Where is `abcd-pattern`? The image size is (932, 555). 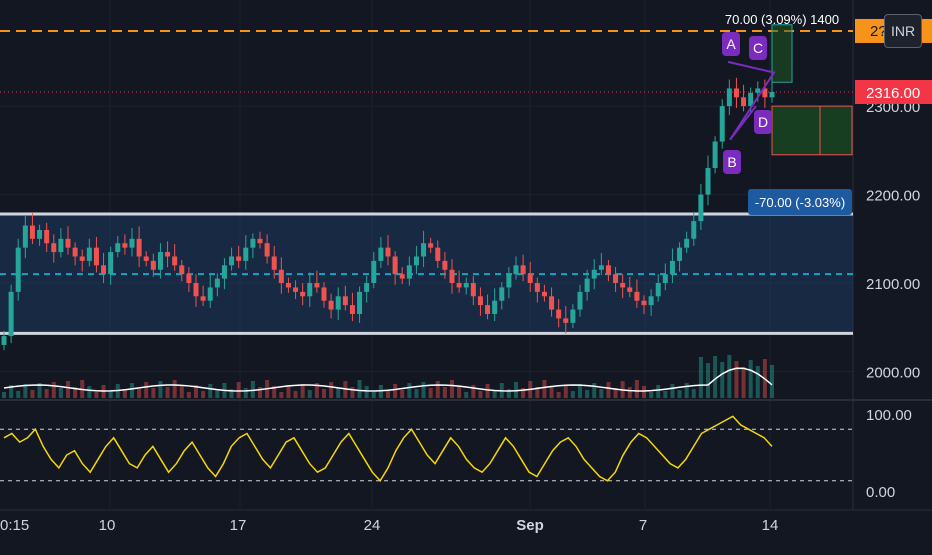
abcd-pattern is located at coordinates (751, 100).